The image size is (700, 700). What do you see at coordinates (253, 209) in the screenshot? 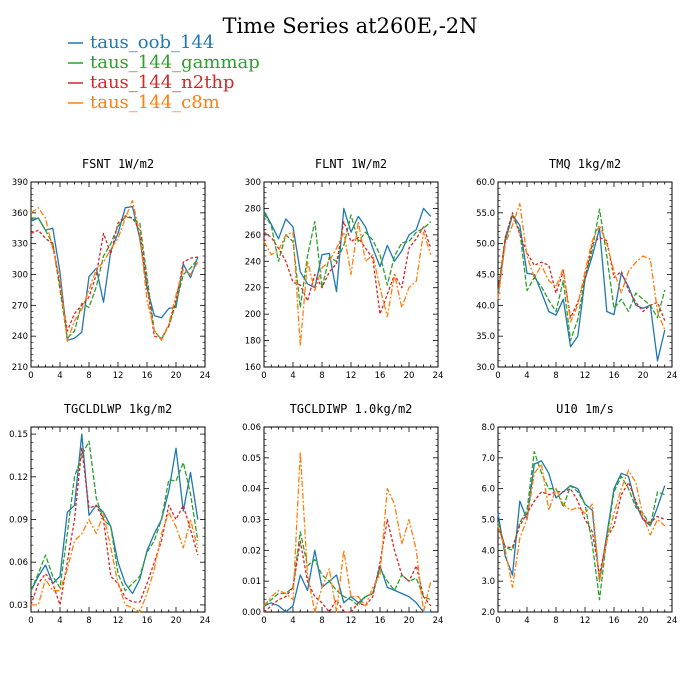
I see `y-tick-label: 280` at bounding box center [253, 209].